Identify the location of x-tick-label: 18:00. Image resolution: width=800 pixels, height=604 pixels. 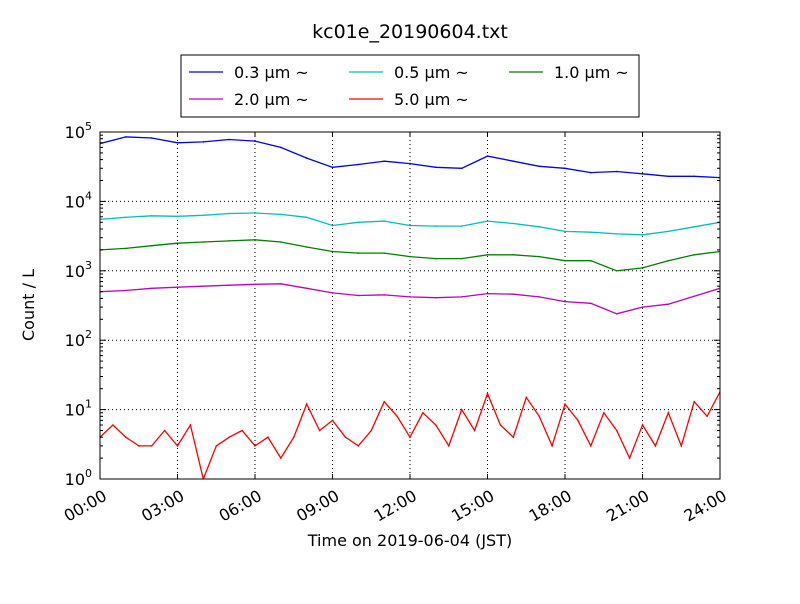
(550, 506).